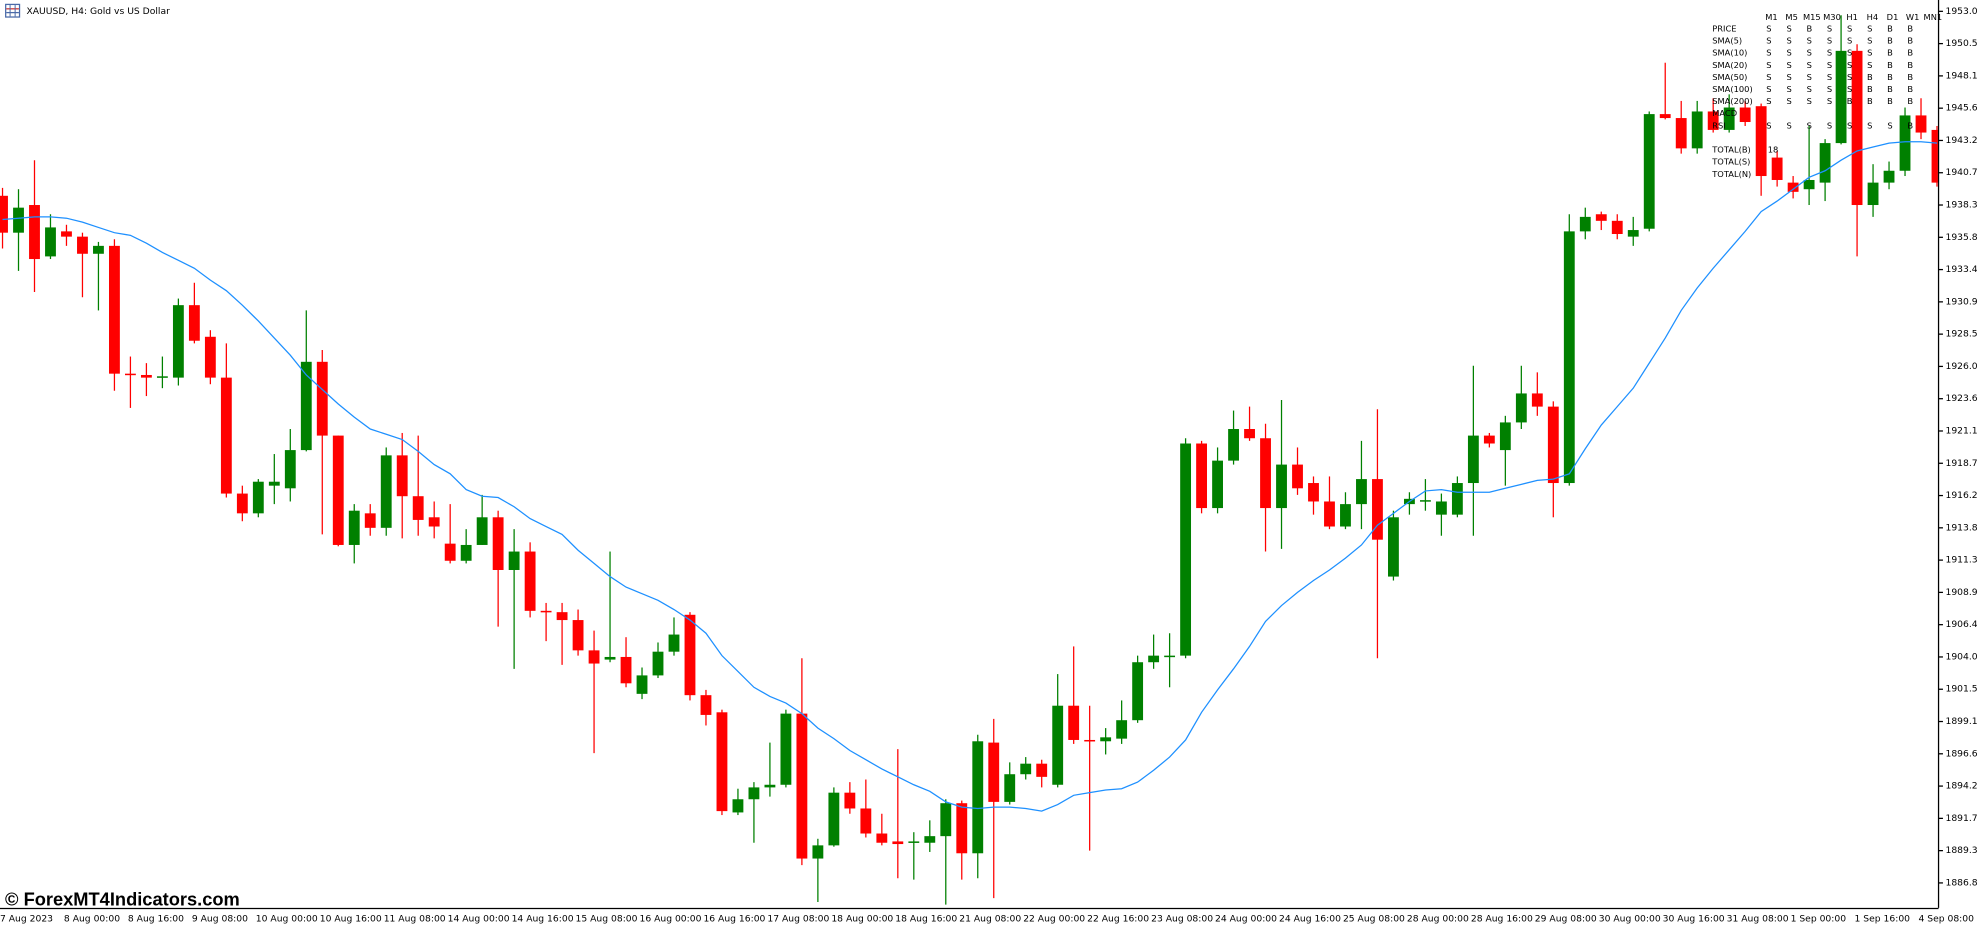  What do you see at coordinates (1961, 850) in the screenshot?
I see `y-tick-label: 1889.30` at bounding box center [1961, 850].